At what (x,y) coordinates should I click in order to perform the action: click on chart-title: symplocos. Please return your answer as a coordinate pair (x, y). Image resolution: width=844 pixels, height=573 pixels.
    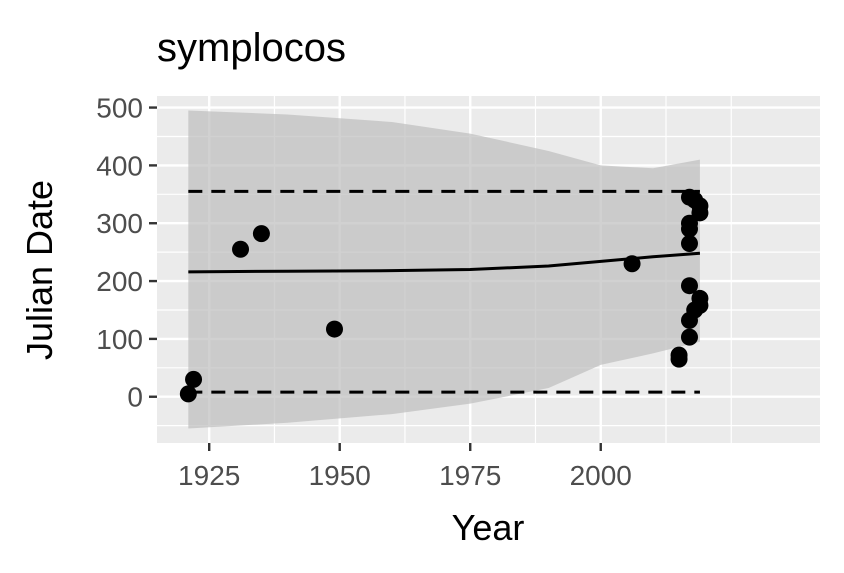
    Looking at the image, I should click on (251, 48).